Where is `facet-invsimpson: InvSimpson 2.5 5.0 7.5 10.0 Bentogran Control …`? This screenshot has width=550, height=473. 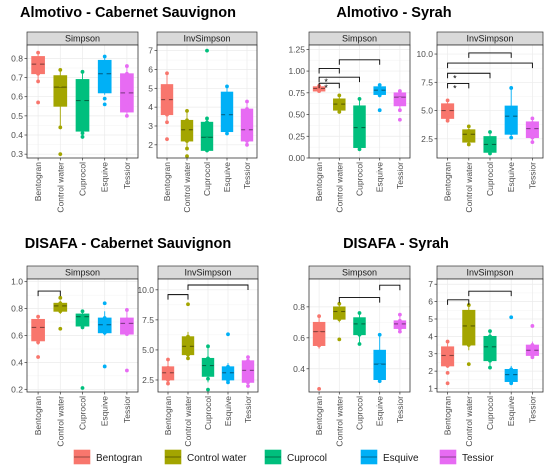
facet-invsimpson: InvSimpson 2.5 5.0 7.5 10.0 Bentogran Control … is located at coordinates (198, 356).